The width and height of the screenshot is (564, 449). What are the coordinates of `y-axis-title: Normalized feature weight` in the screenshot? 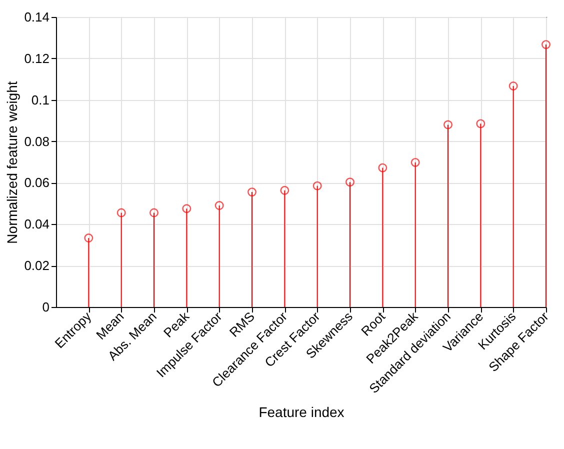 It's located at (12, 162).